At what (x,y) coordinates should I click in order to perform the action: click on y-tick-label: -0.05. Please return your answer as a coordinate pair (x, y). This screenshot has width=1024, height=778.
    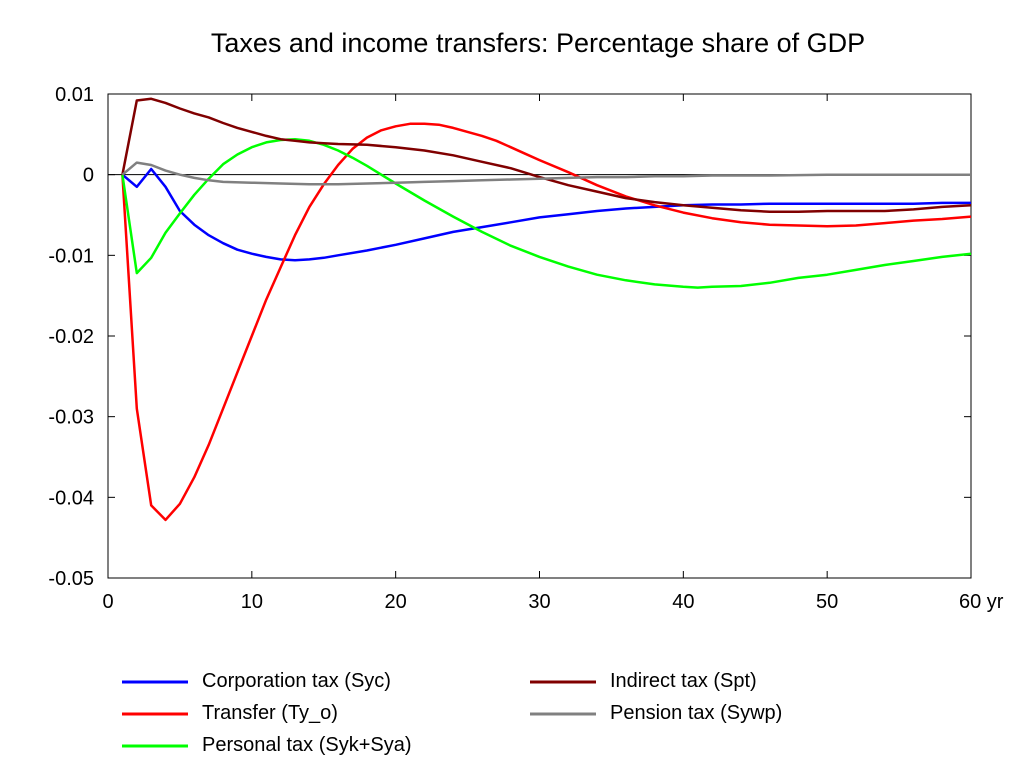
    Looking at the image, I should click on (71, 579).